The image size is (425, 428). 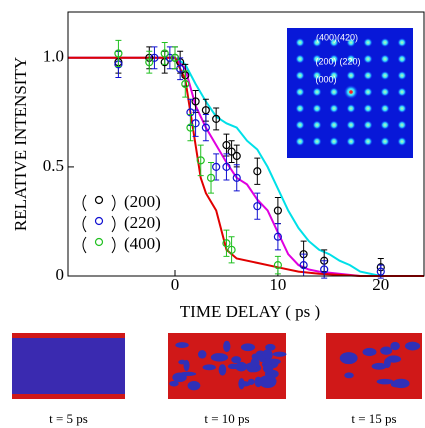 I want to click on inset-label: (220), so click(x=349, y=61).